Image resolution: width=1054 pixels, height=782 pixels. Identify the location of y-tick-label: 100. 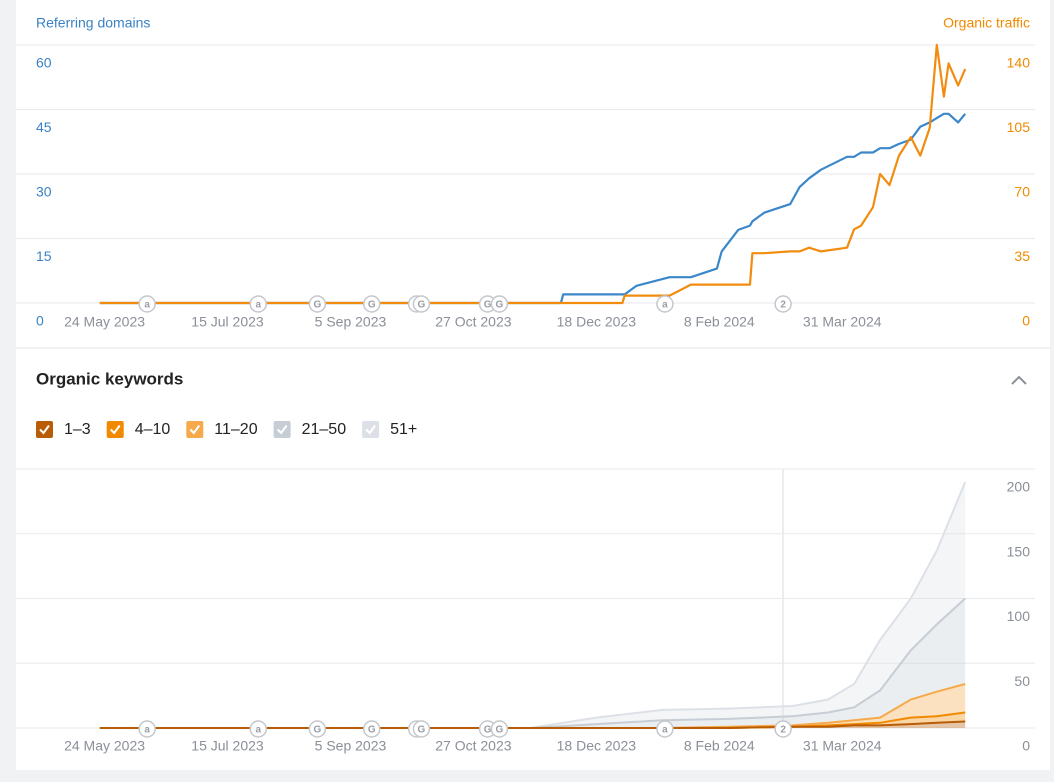
(1019, 616).